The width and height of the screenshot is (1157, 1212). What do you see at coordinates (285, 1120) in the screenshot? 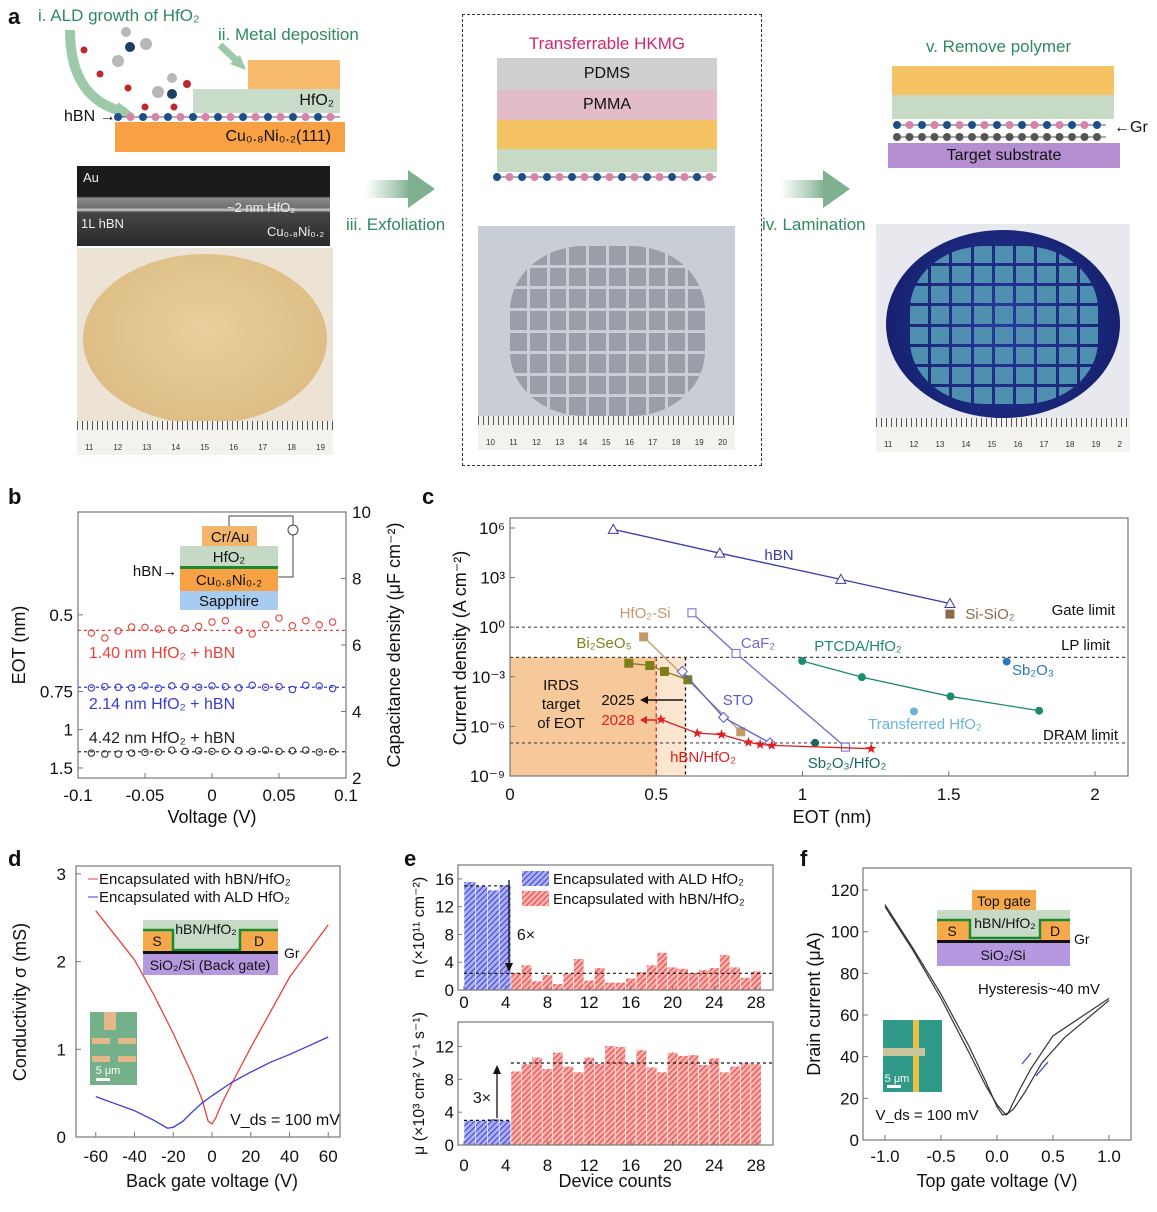
I see `vds-annotation: V_ds = 100 mV` at bounding box center [285, 1120].